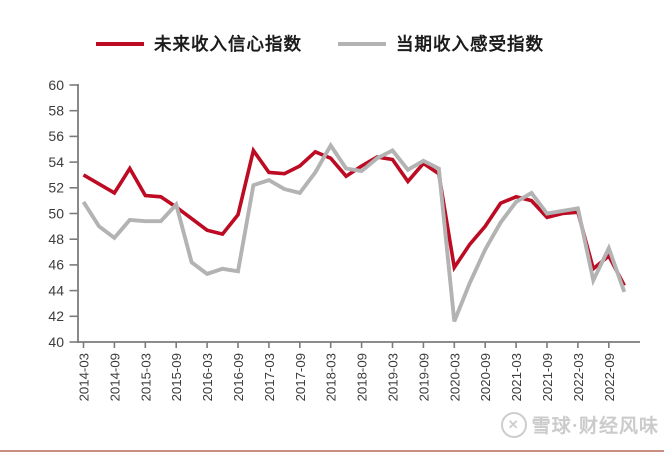 This screenshot has height=452, width=664. Describe the element at coordinates (56, 290) in the screenshot. I see `svg-text: 44` at that location.